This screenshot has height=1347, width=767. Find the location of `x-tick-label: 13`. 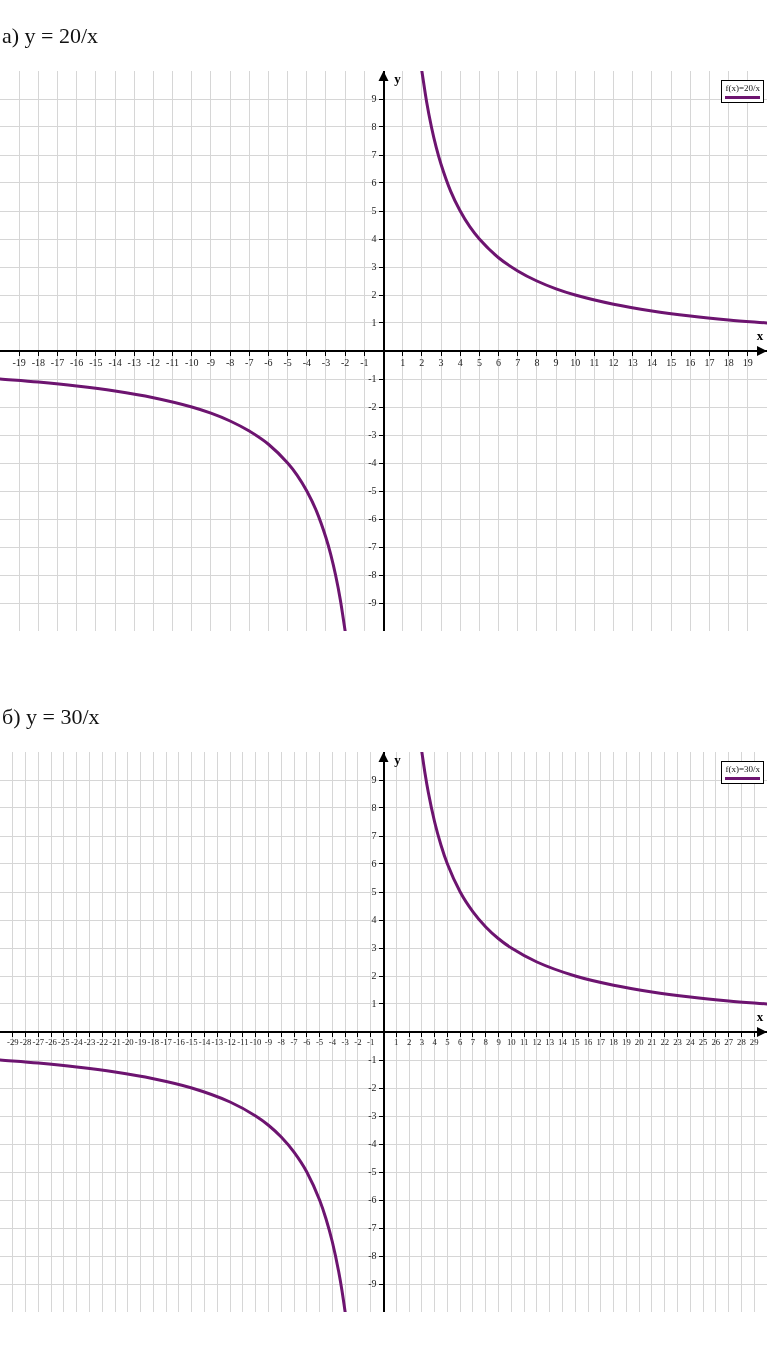

x-tick-label: 13 is located at coordinates (632, 362).